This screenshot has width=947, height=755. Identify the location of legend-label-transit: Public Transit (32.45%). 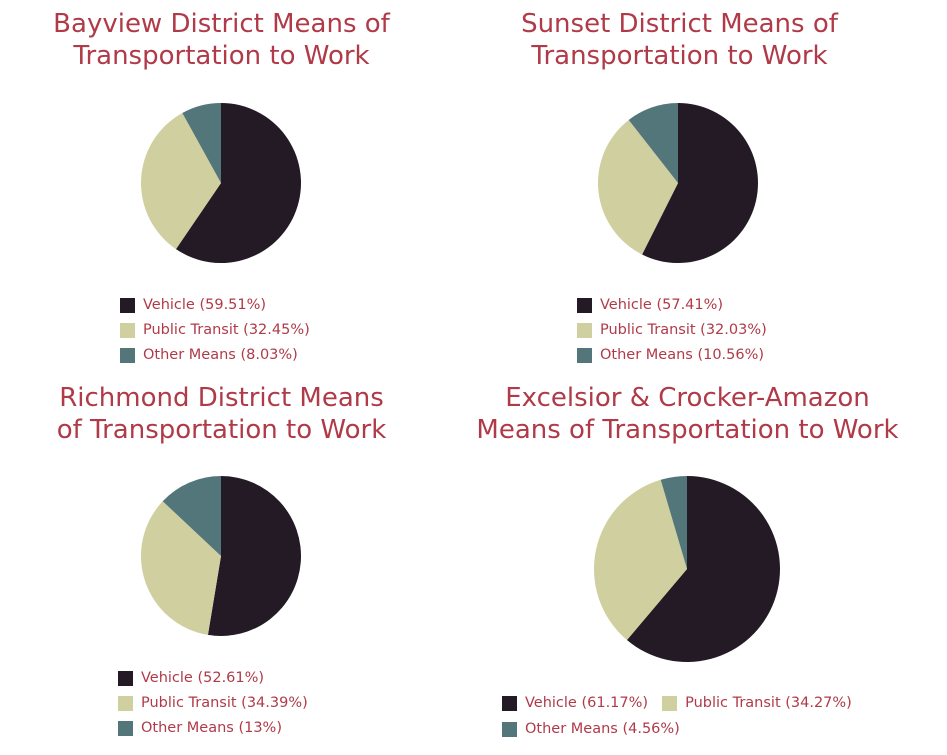
(226, 330).